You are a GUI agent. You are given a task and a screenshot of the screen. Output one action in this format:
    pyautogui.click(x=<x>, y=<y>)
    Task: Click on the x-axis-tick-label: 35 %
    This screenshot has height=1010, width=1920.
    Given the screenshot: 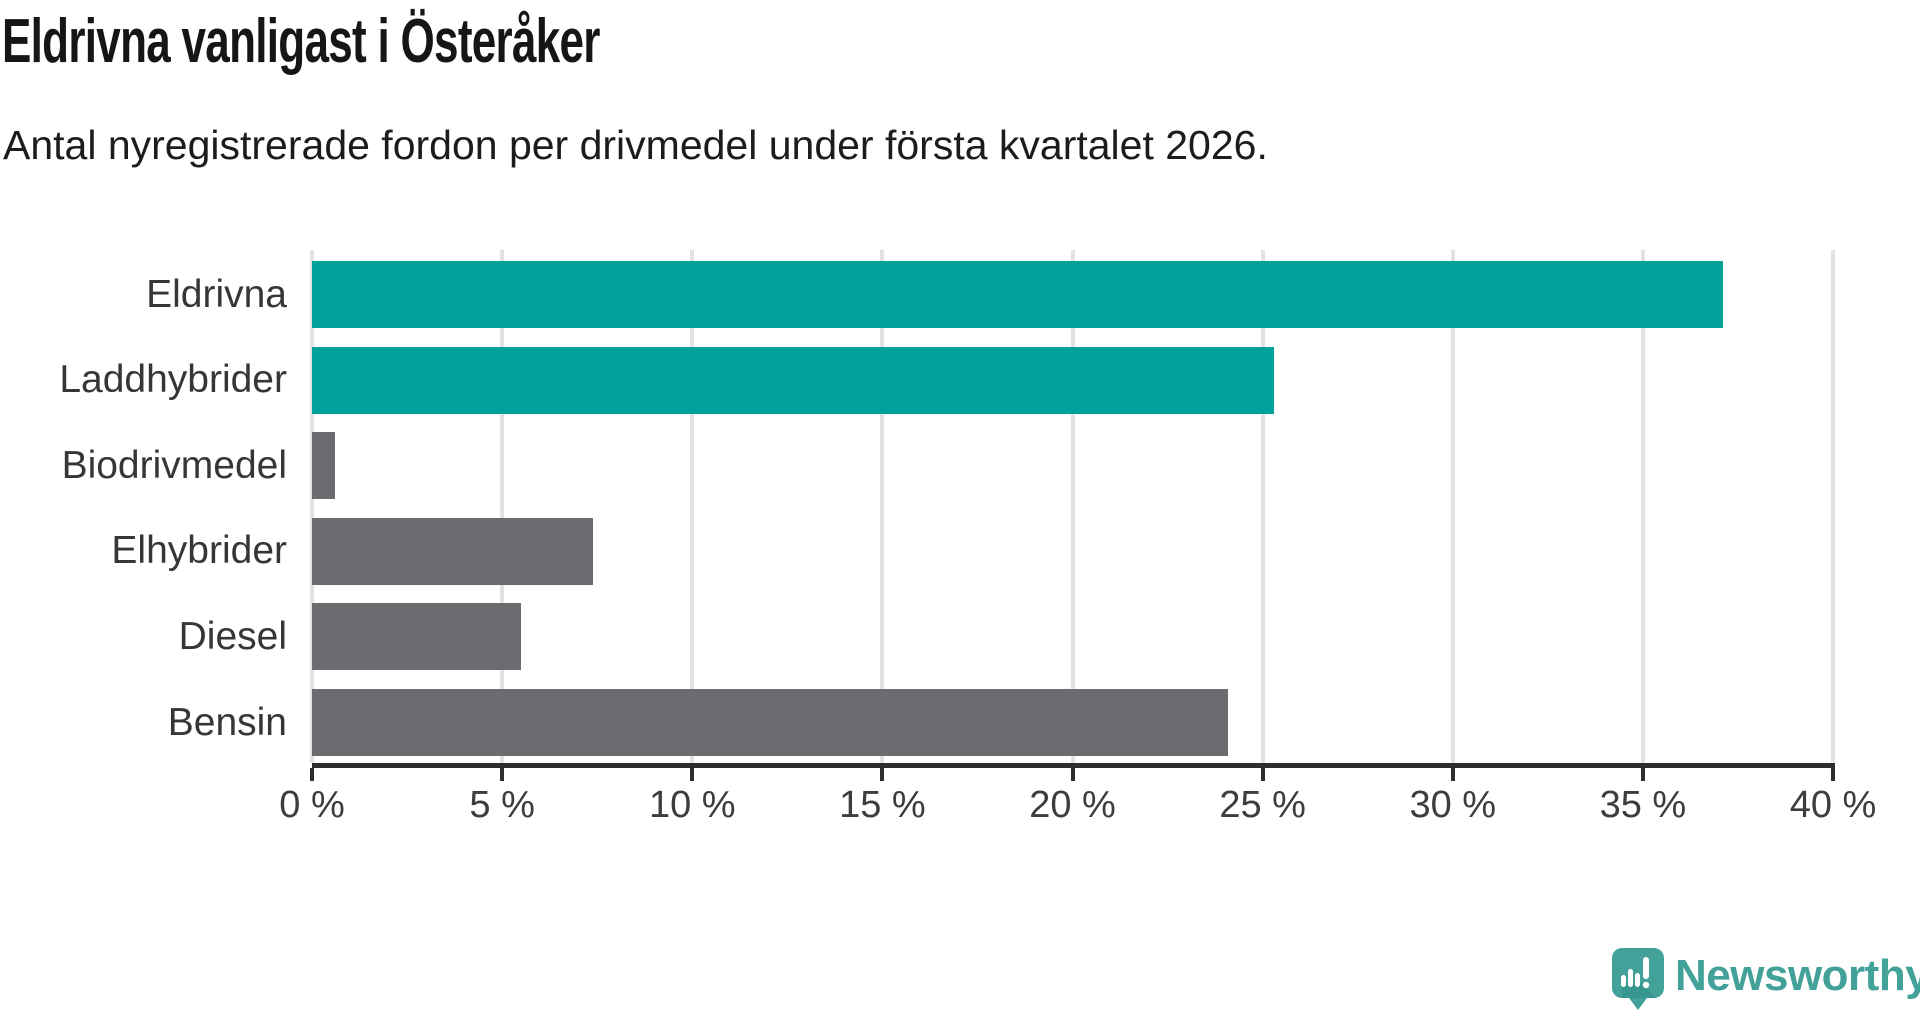 What is the action you would take?
    pyautogui.click(x=1643, y=805)
    